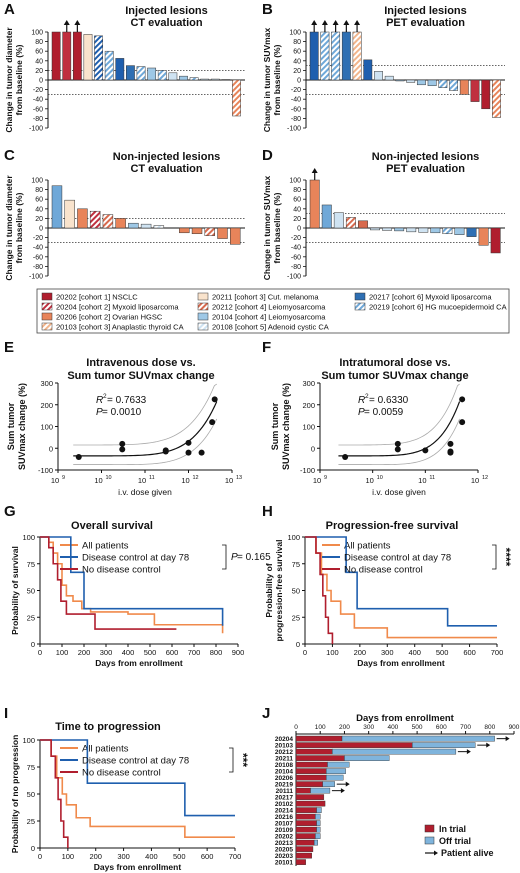 The image size is (520, 873). I want to click on legend-label: All patients, so click(105, 546).